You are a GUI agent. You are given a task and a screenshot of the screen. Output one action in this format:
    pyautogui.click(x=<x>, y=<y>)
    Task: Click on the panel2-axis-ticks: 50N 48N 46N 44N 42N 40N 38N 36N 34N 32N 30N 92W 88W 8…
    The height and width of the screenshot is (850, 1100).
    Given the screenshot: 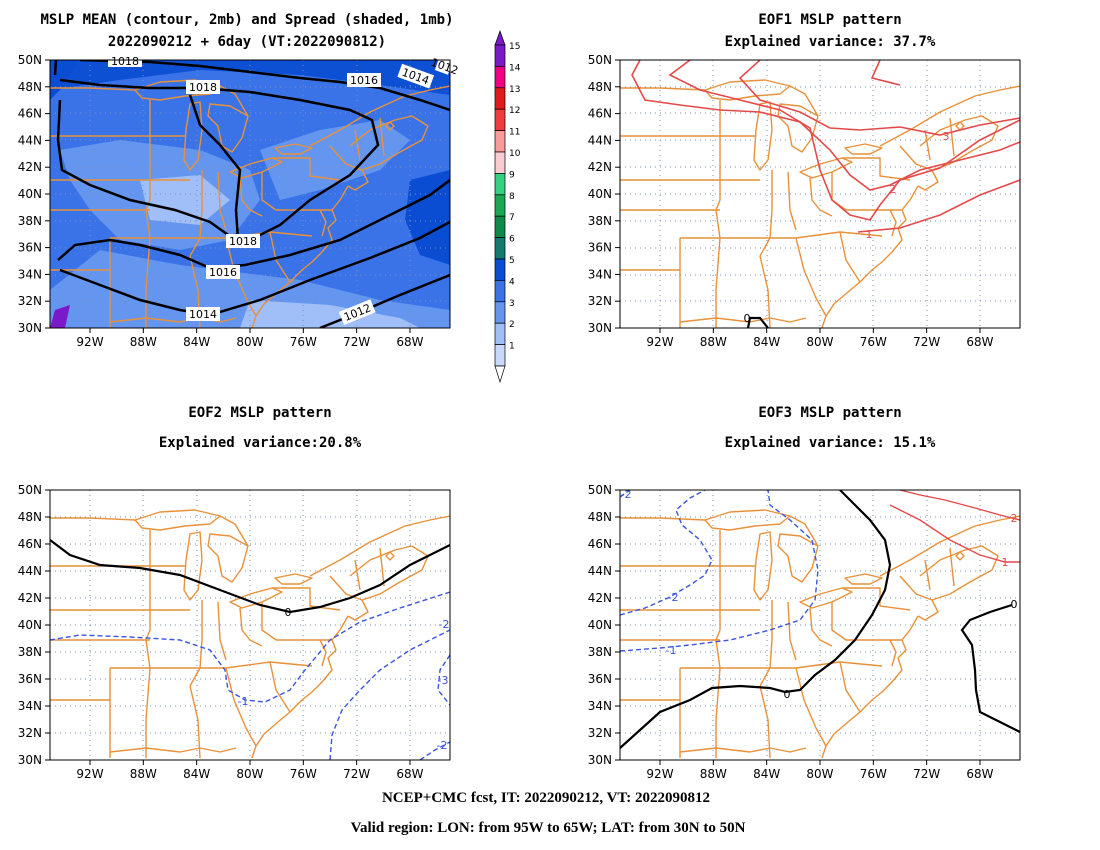 What is the action you would take?
    pyautogui.click(x=791, y=201)
    